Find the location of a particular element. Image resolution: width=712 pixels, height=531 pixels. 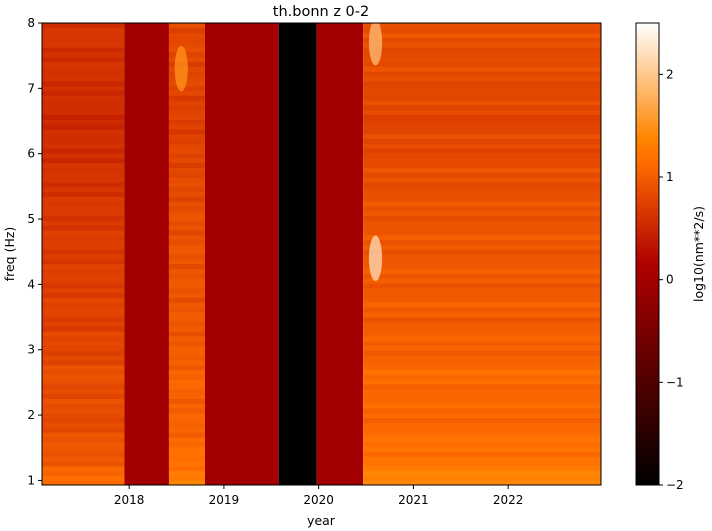

x-tick-label: 2019 is located at coordinates (224, 500).